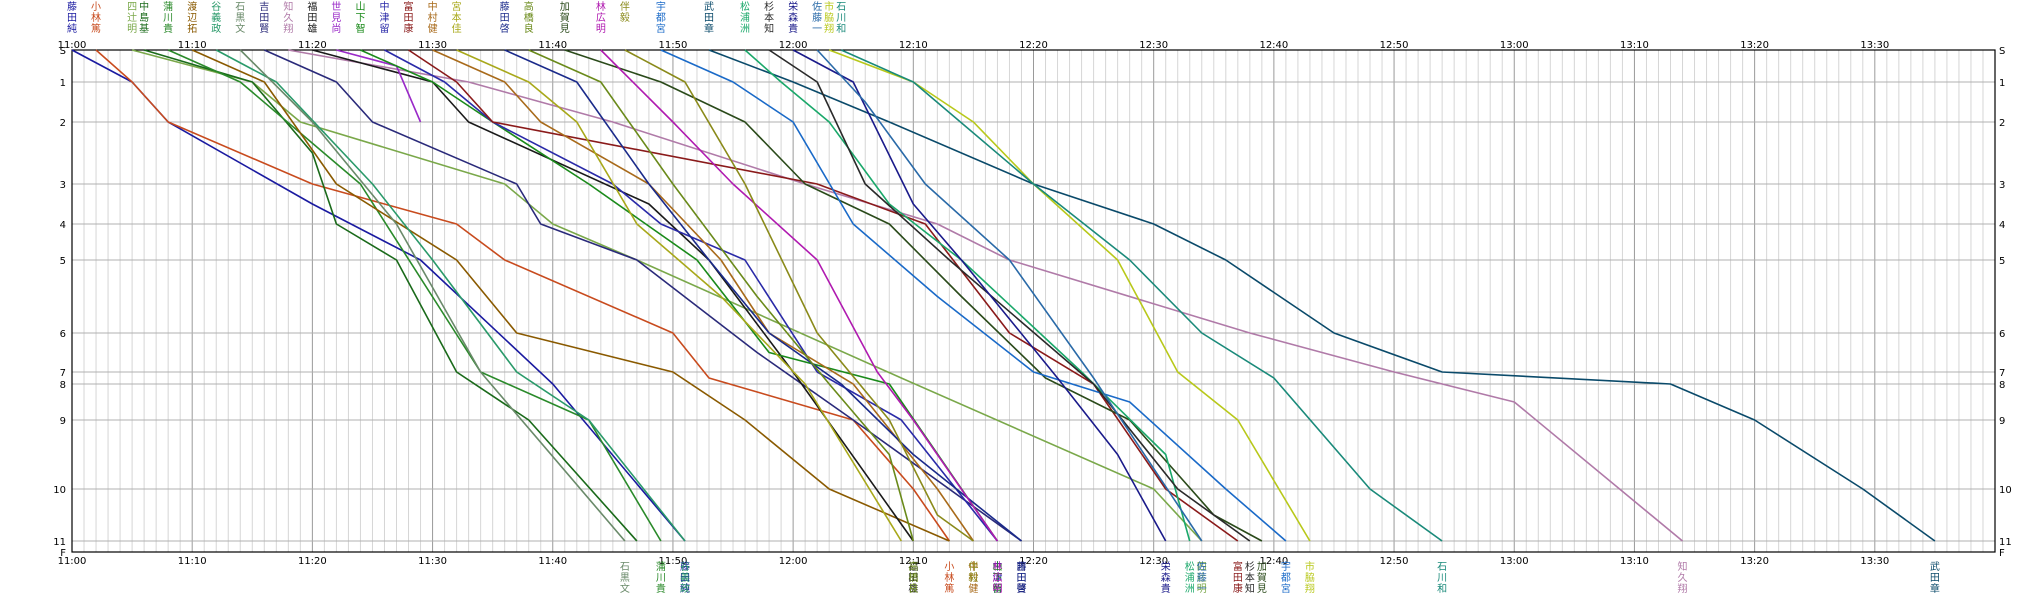 Image resolution: width=2030 pixels, height=600 pixels. Describe the element at coordinates (312, 45) in the screenshot. I see `x-tick-label-top: 11:20` at that location.